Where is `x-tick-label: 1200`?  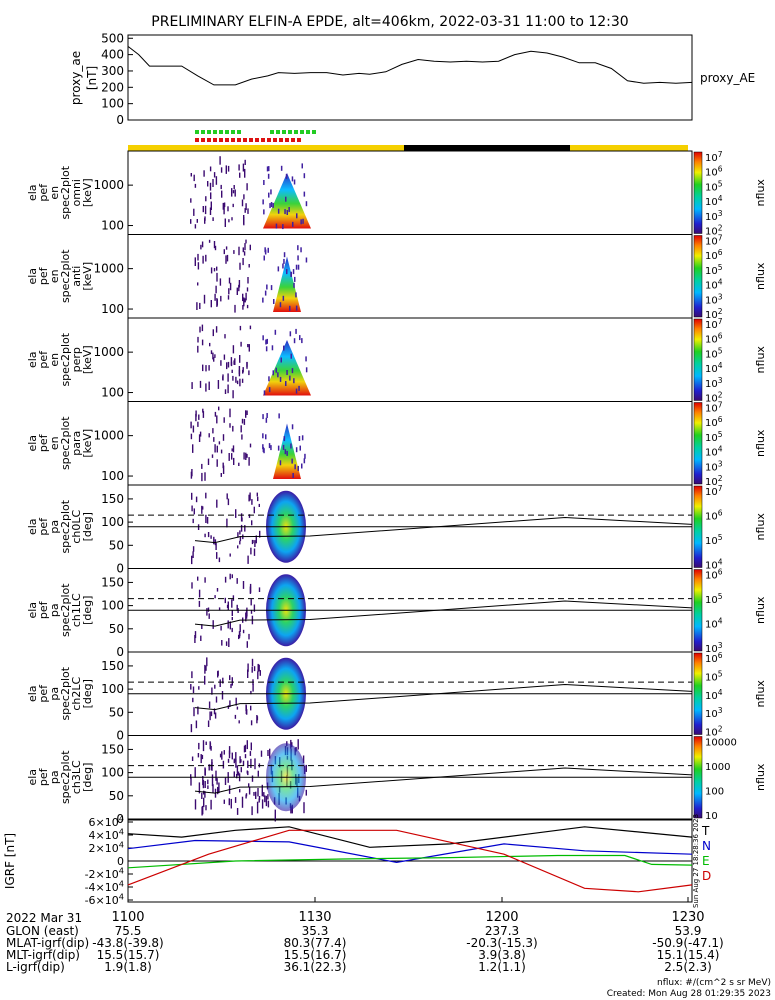 x-tick-label: 1200 is located at coordinates (501, 917).